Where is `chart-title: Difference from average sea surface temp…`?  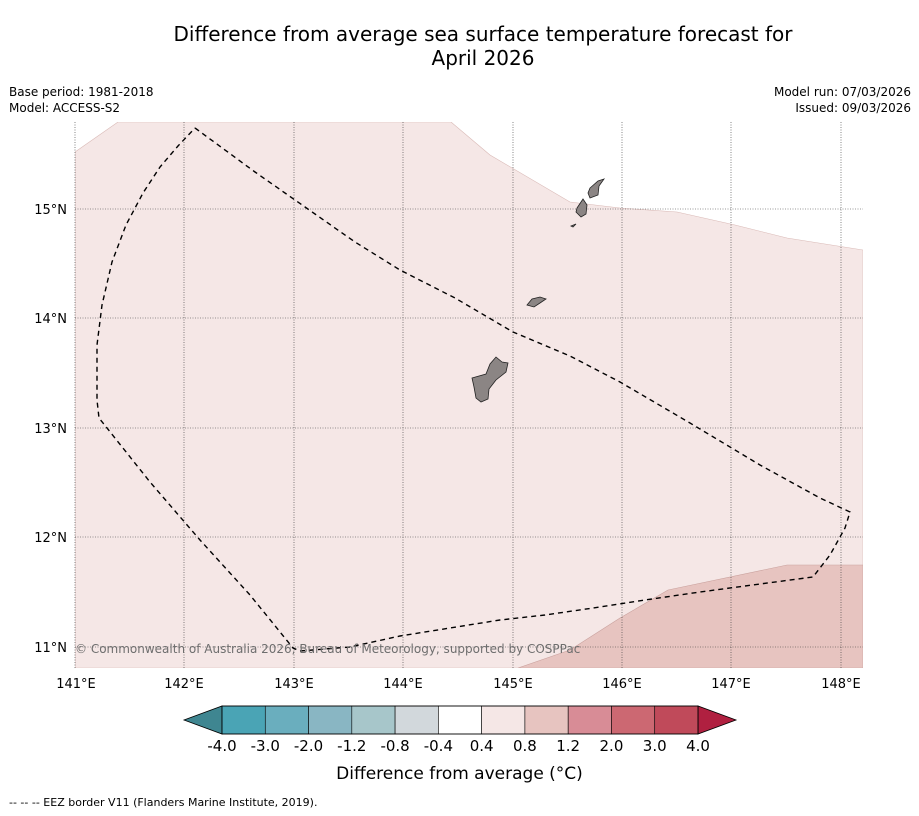
chart-title: Difference from average sea surface temp… is located at coordinates (459, 46).